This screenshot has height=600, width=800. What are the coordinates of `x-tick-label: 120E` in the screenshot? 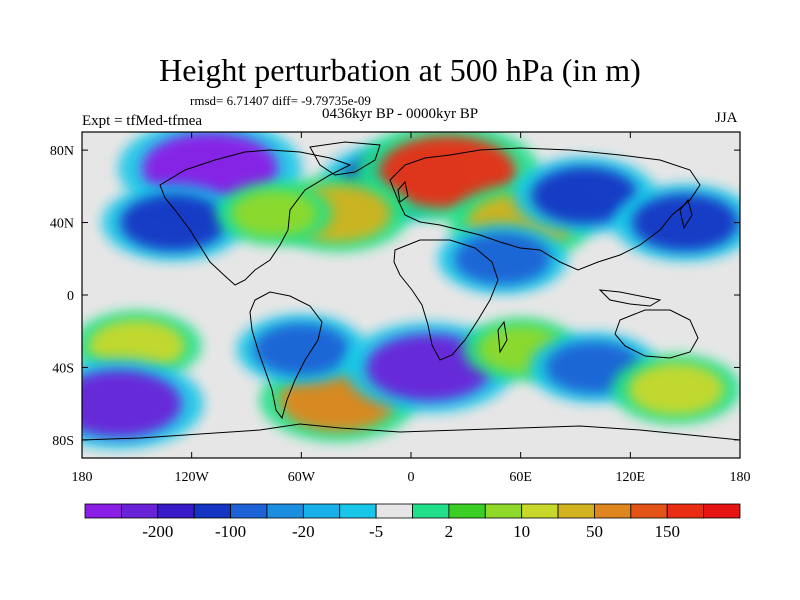 It's located at (631, 477).